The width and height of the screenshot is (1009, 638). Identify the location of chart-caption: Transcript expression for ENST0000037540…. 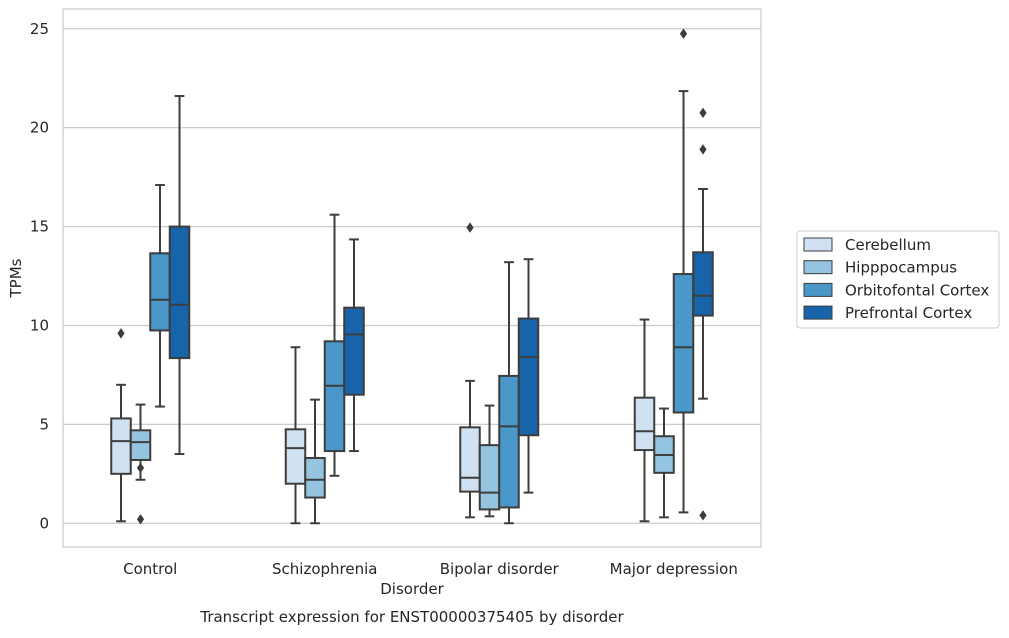
(411, 617).